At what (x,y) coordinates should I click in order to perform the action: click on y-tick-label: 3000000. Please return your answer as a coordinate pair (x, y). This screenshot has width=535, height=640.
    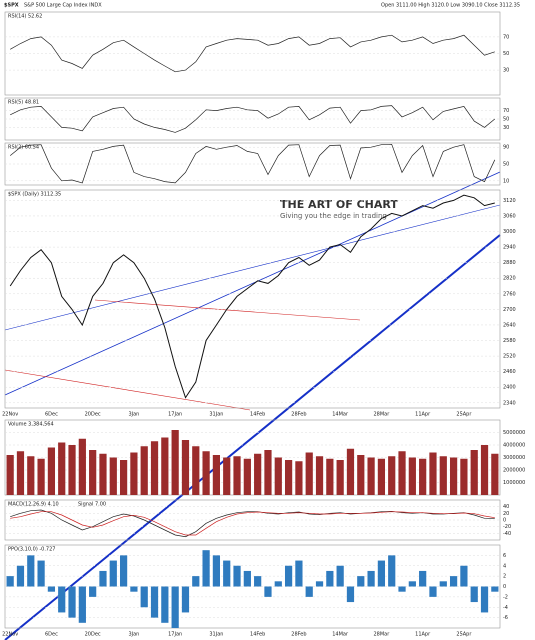
    Looking at the image, I should click on (514, 458).